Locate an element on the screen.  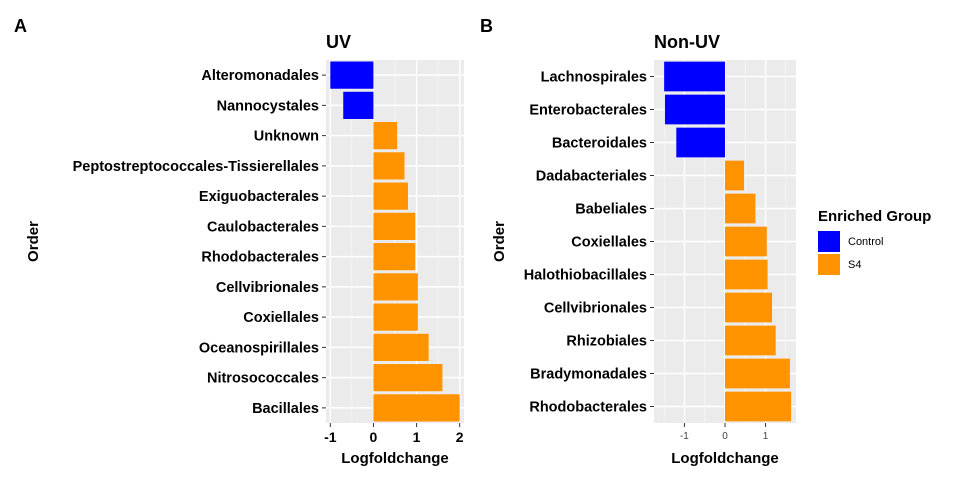
legend-label-control: Control is located at coordinates (865, 242).